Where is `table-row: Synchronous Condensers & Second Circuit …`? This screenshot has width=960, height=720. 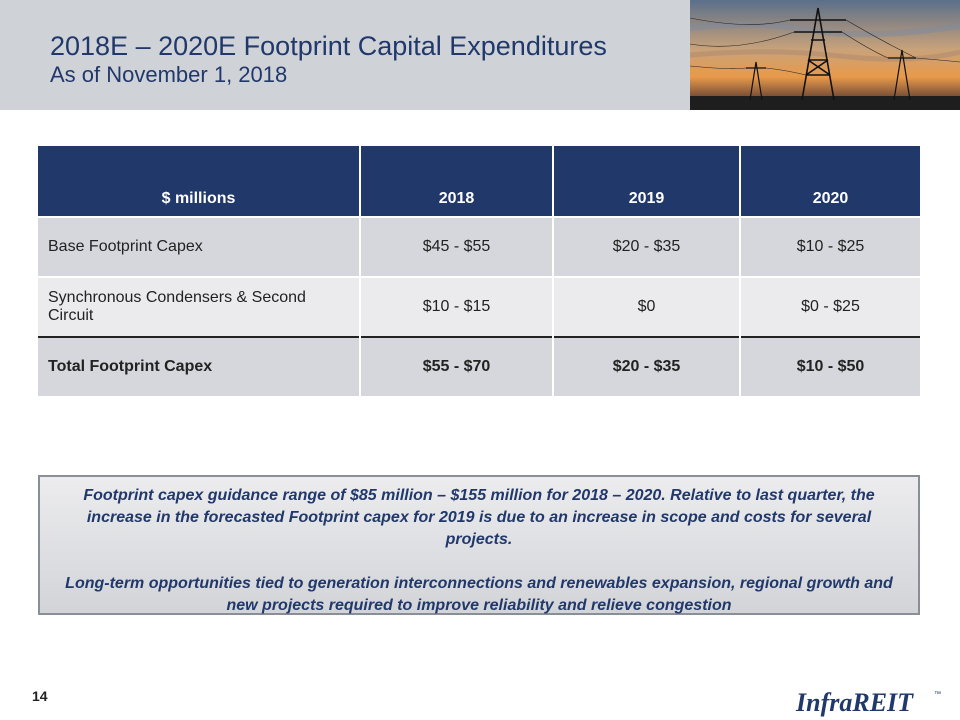 table-row: Synchronous Condensers & Second Circuit … is located at coordinates (479, 306).